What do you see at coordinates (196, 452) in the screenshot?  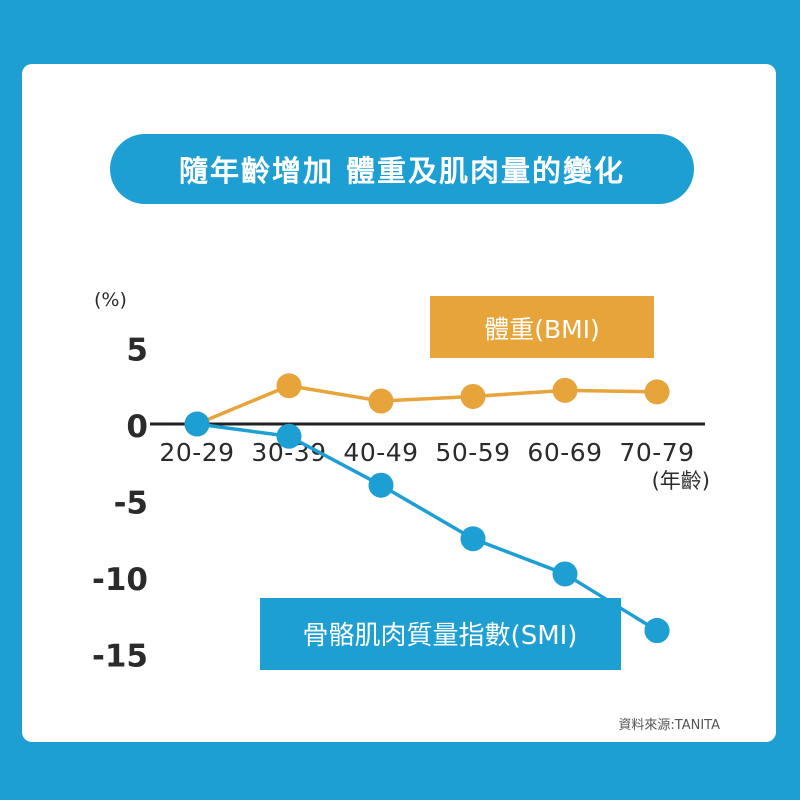 I see `x-tick-label: 20-29` at bounding box center [196, 452].